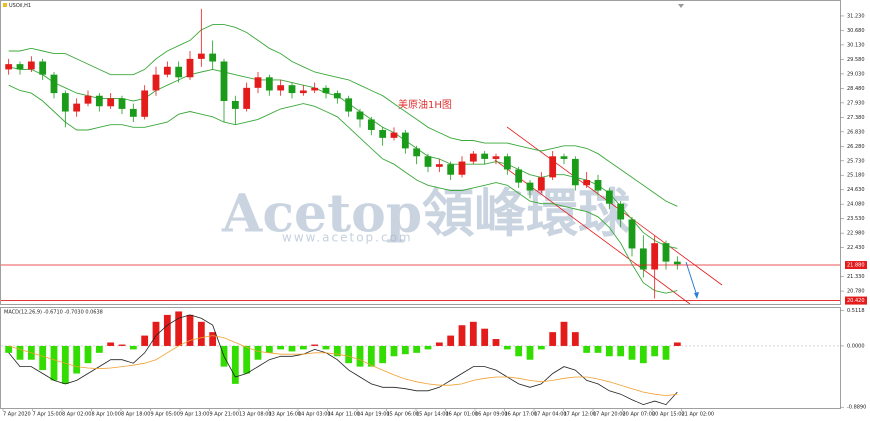 The height and width of the screenshot is (421, 870). I want to click on x-tick-label: 13 Apr 16:00, so click(285, 415).